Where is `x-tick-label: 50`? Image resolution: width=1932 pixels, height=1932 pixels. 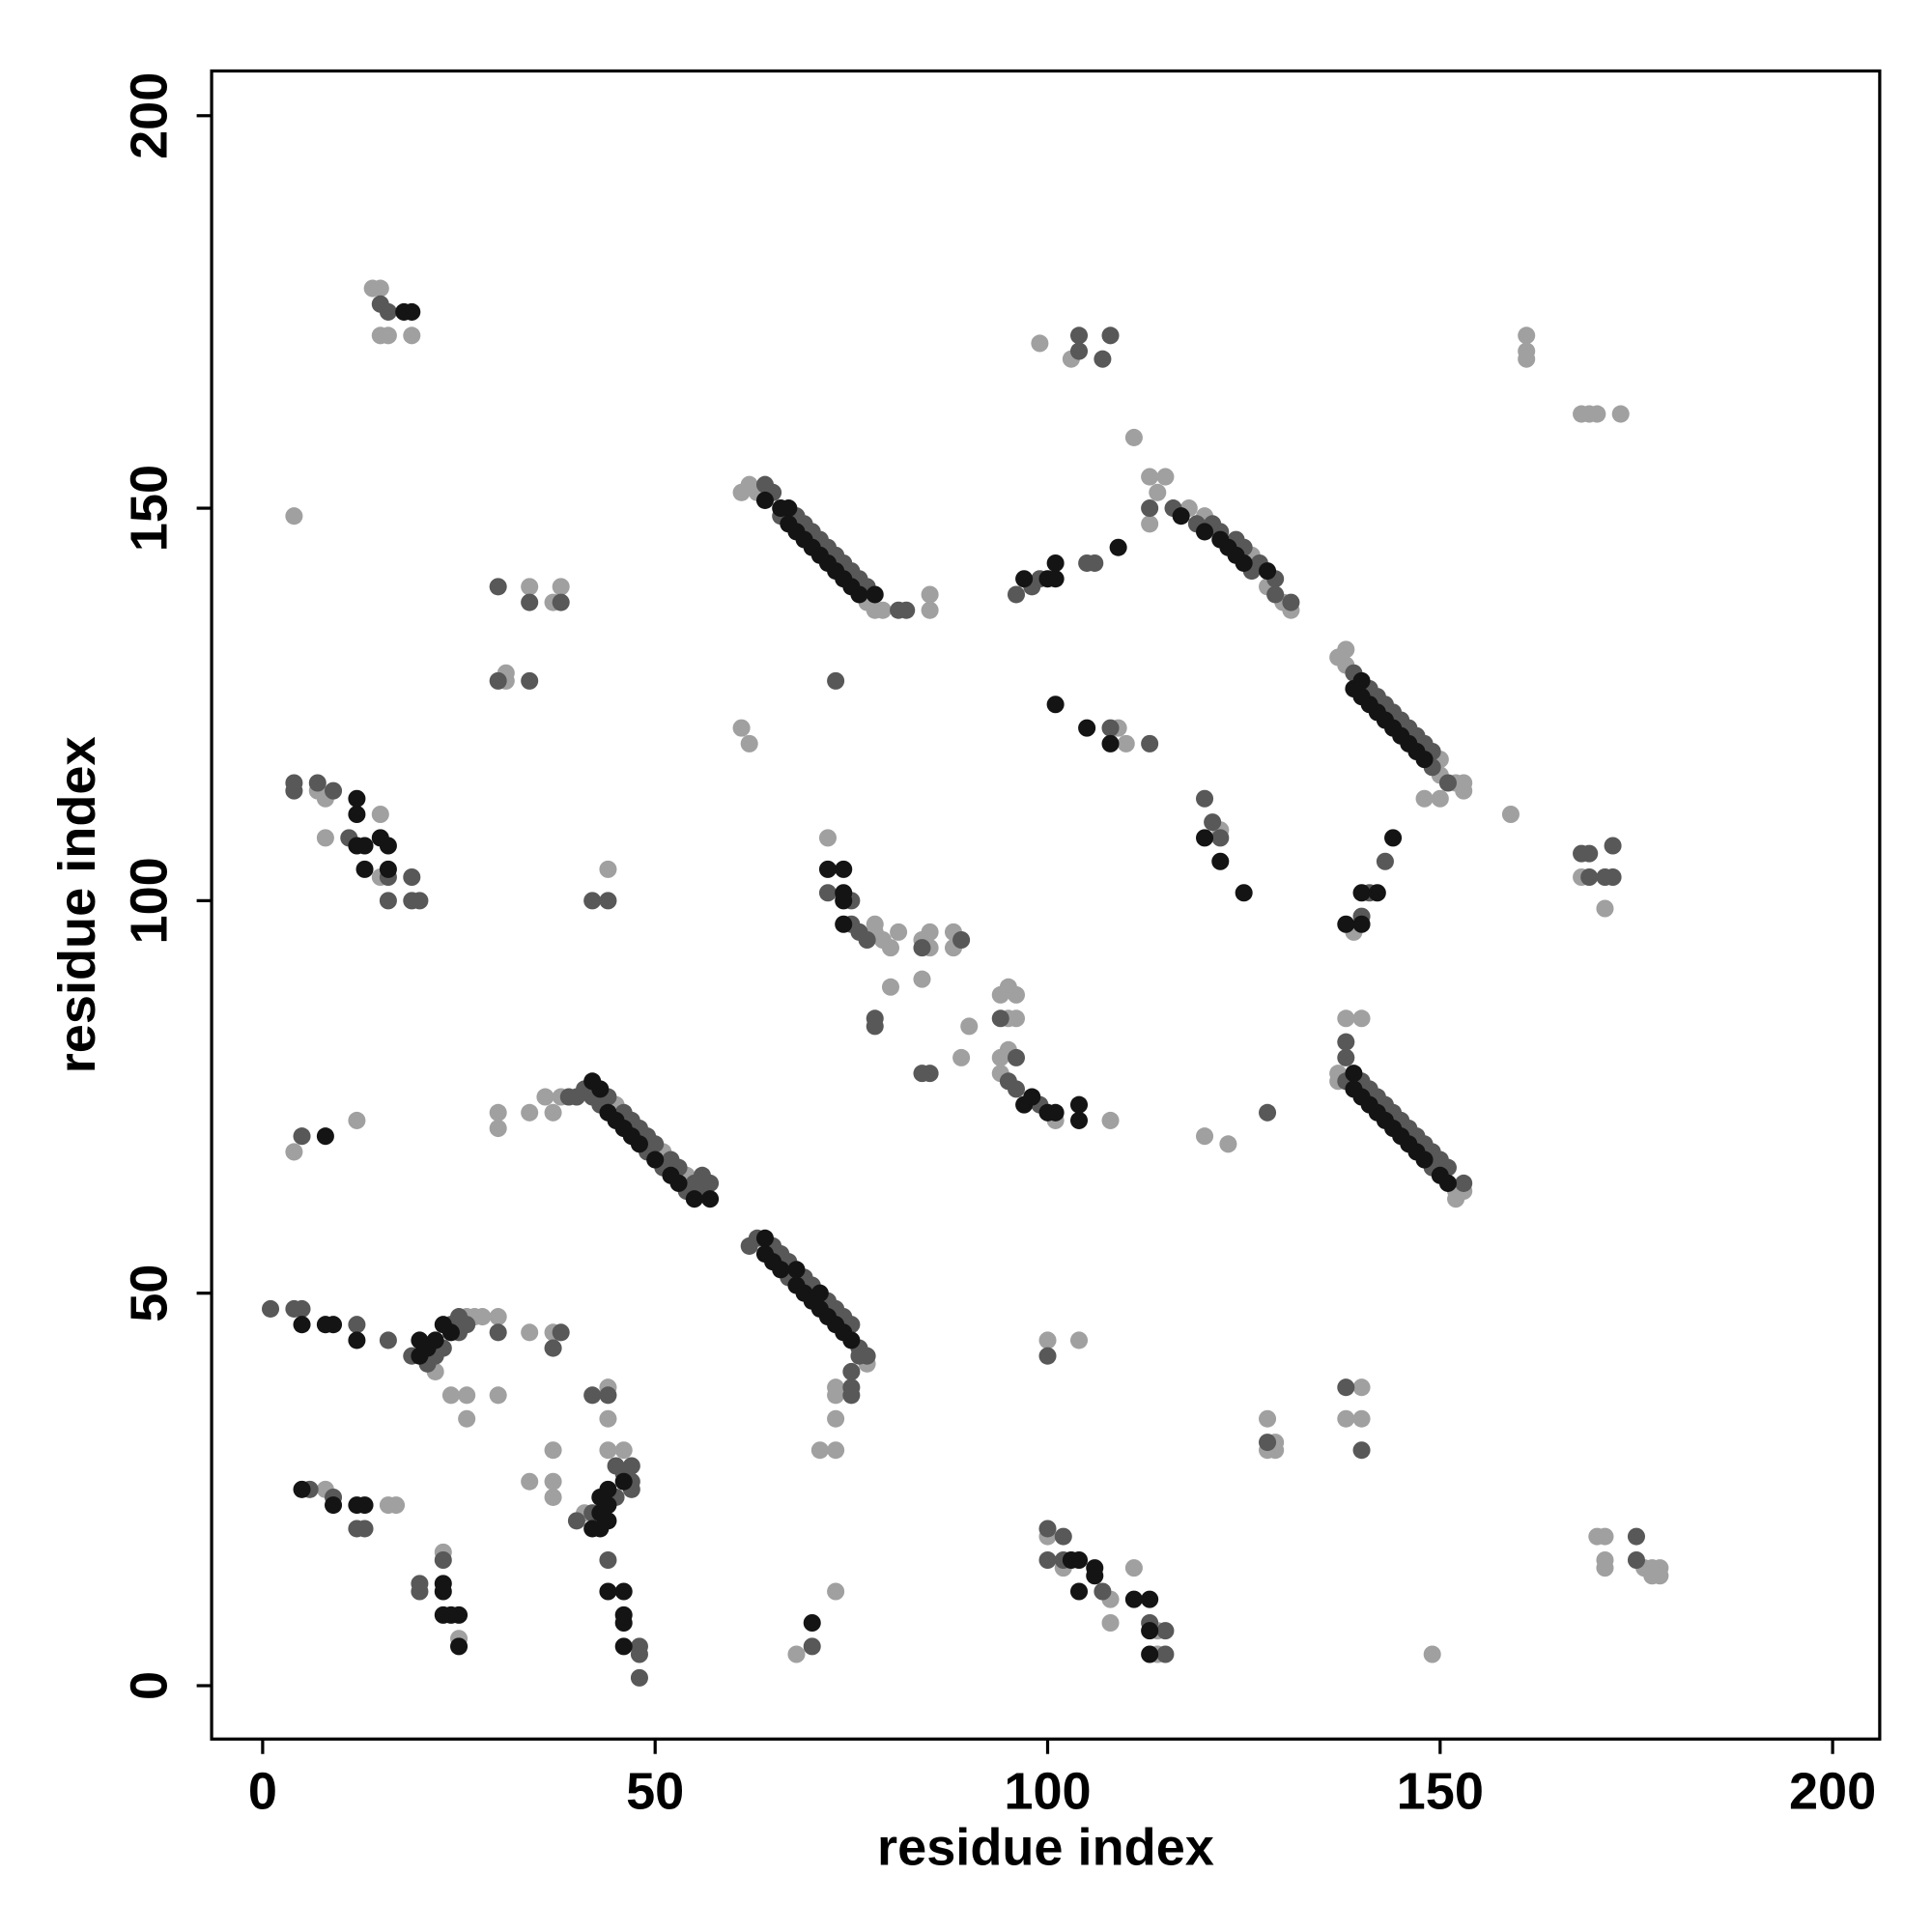
x-tick-label: 50 is located at coordinates (655, 1791).